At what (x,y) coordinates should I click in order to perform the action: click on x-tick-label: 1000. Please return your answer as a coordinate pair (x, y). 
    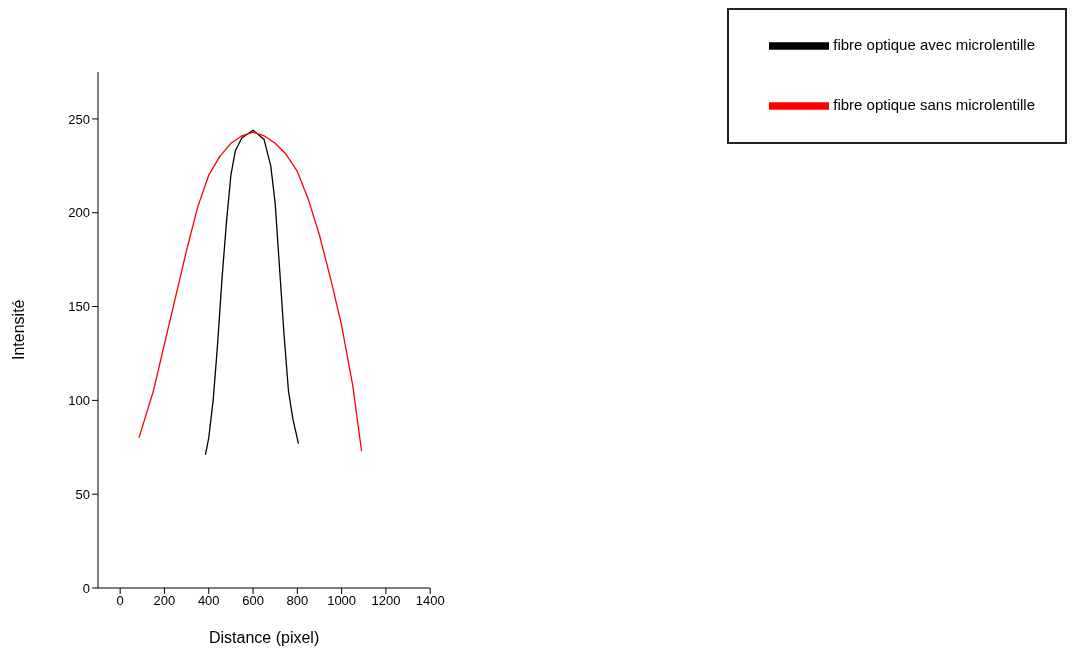
    Looking at the image, I should click on (342, 601).